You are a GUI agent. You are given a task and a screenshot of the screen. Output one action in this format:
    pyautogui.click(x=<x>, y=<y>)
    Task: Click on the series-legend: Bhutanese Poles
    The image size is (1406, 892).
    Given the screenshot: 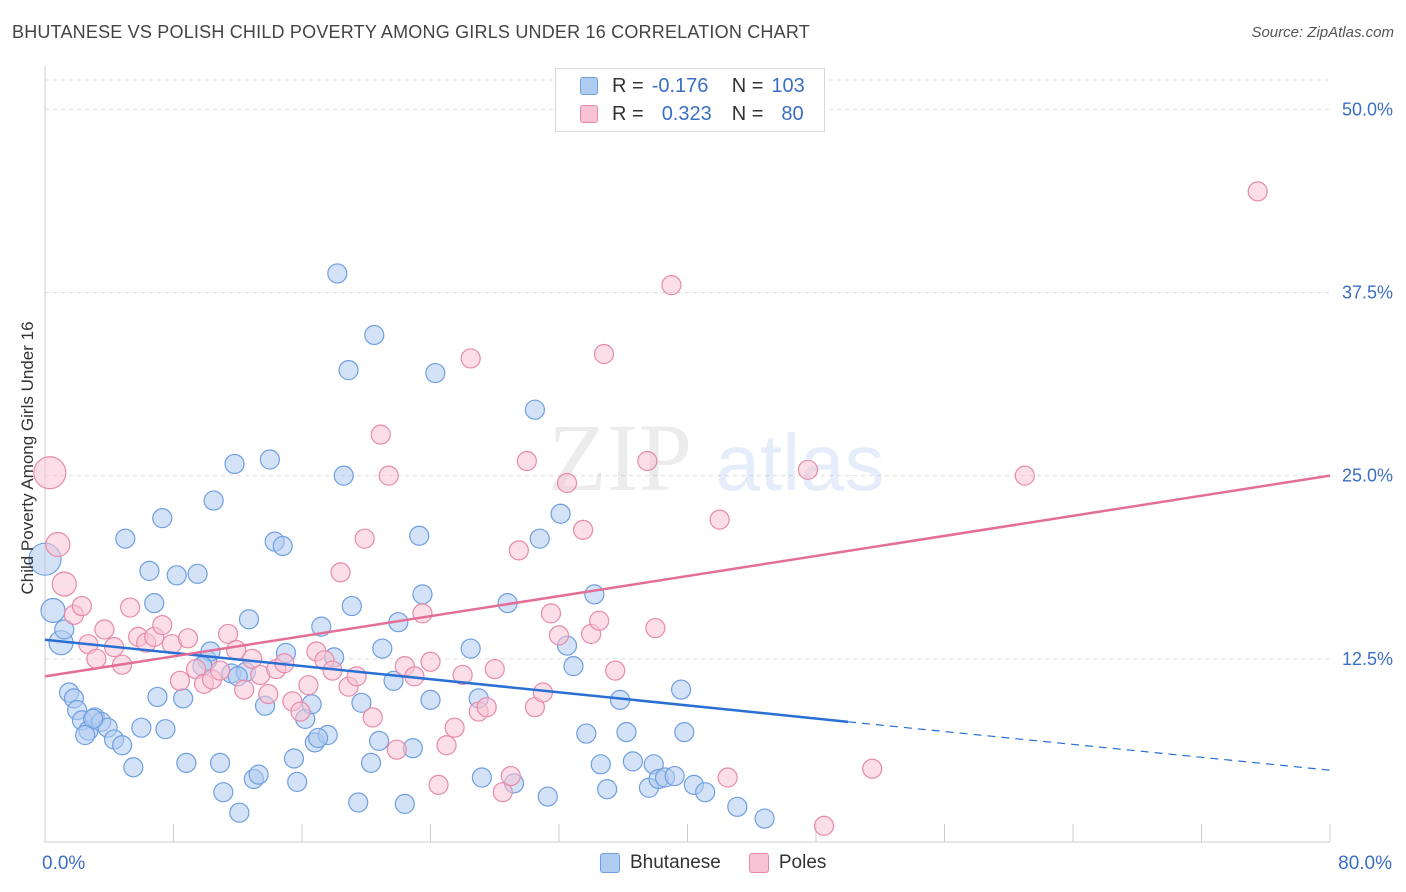 What is the action you would take?
    pyautogui.click(x=727, y=863)
    